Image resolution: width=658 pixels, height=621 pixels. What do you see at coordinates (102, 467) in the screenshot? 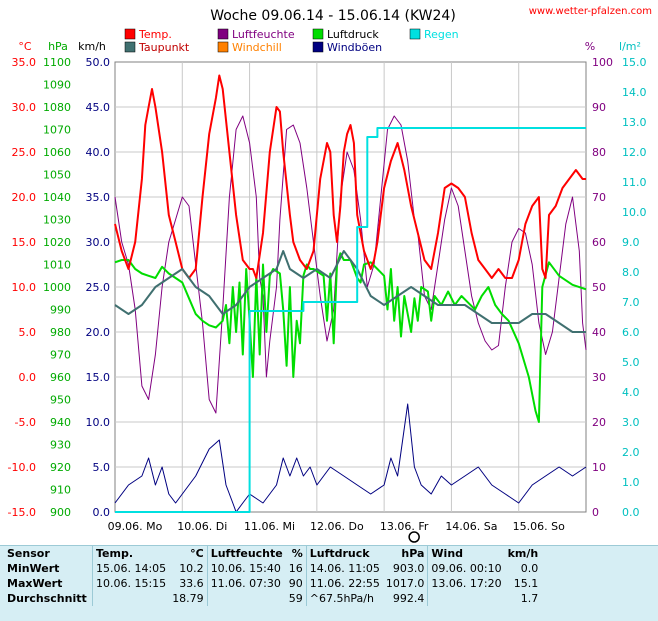
I see `wind-tick-label: 5.0` at bounding box center [102, 467].